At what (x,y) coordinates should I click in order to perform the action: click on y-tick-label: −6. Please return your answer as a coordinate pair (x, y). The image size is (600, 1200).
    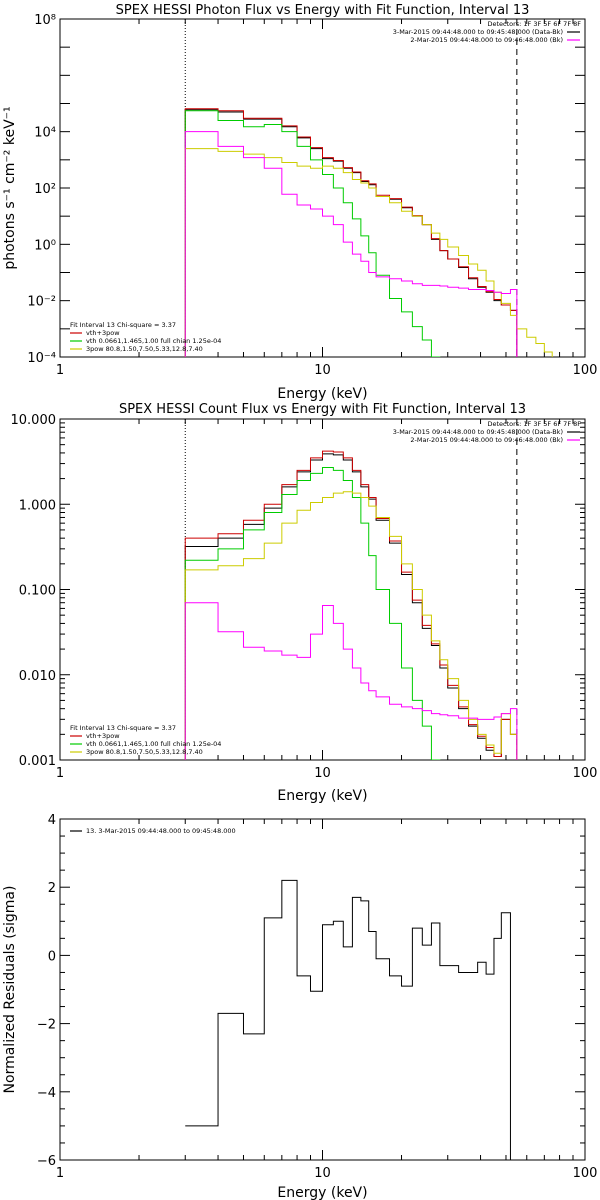
    Looking at the image, I should click on (46, 1161).